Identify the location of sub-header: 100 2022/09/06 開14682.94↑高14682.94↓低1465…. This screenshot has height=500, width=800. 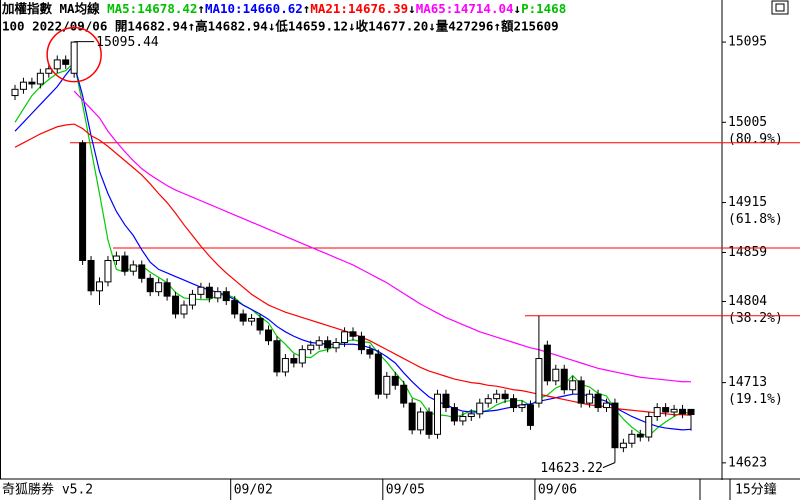
(280, 26).